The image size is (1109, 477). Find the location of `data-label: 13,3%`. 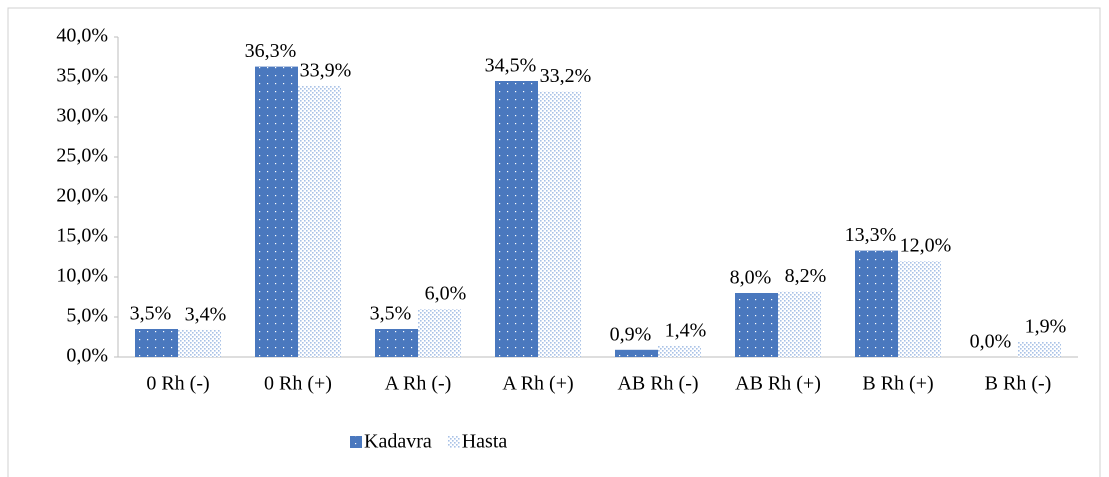

data-label: 13,3% is located at coordinates (871, 235).